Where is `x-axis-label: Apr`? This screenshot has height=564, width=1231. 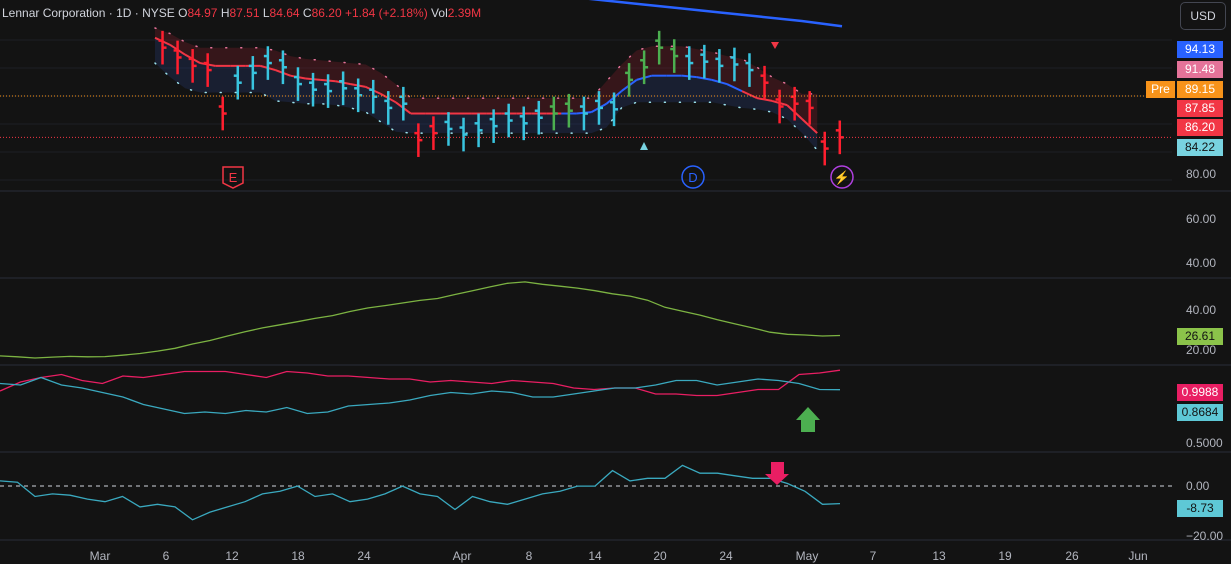 x-axis-label: Apr is located at coordinates (462, 556).